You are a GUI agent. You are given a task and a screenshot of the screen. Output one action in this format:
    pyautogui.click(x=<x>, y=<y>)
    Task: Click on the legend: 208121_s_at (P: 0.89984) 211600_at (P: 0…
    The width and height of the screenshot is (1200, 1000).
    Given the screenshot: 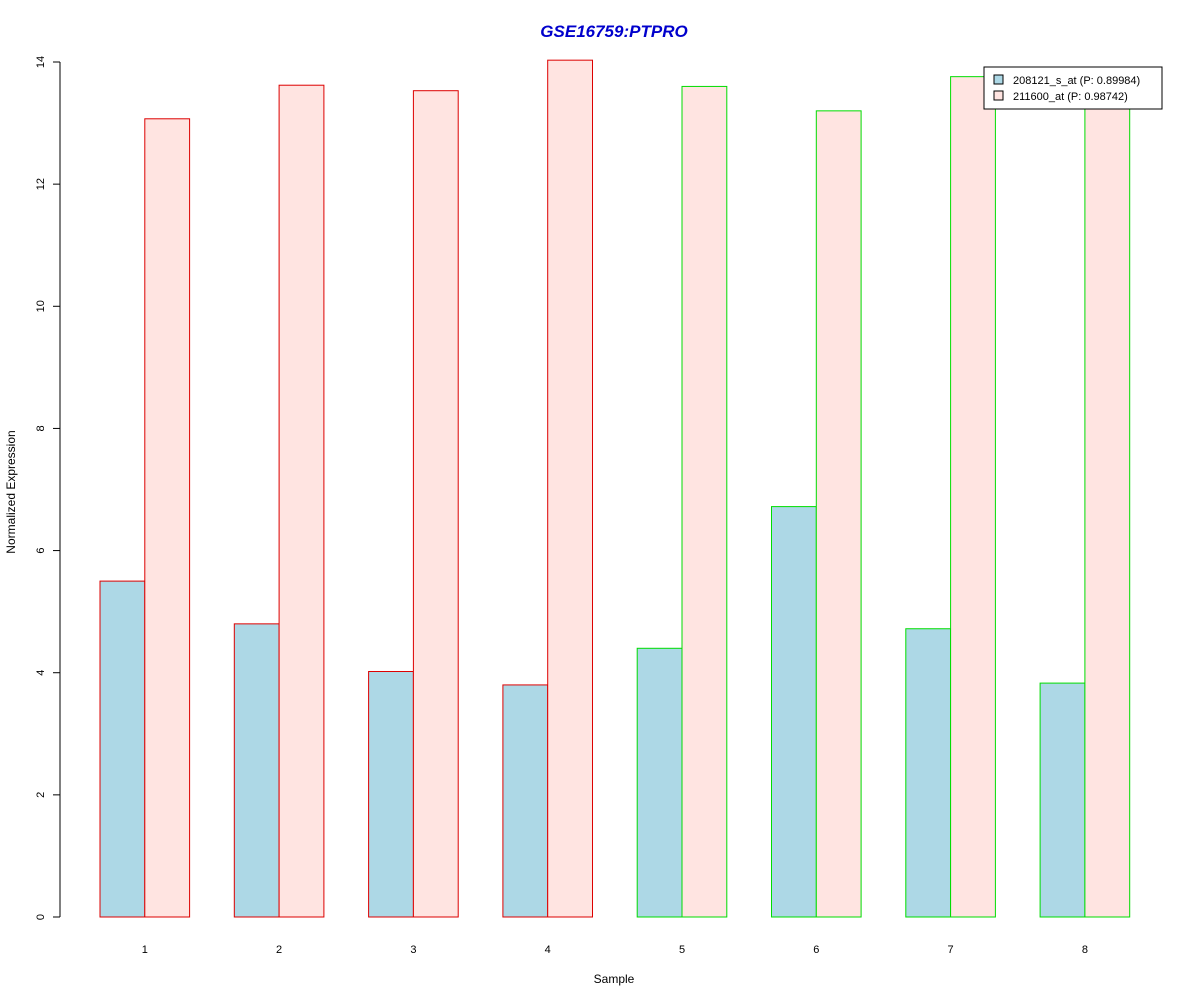 What is the action you would take?
    pyautogui.click(x=1073, y=88)
    